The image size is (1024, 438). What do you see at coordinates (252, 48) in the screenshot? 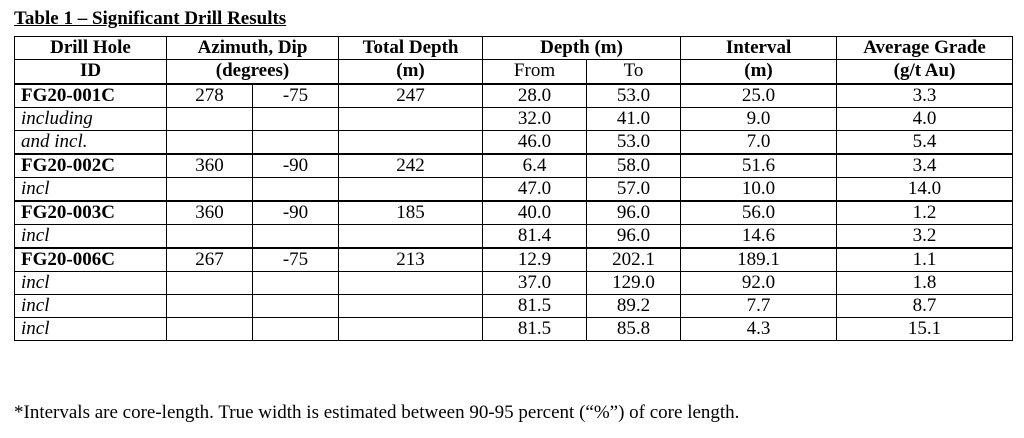
I see `header-azimuth-dip: Azimuth, Dip` at bounding box center [252, 48].